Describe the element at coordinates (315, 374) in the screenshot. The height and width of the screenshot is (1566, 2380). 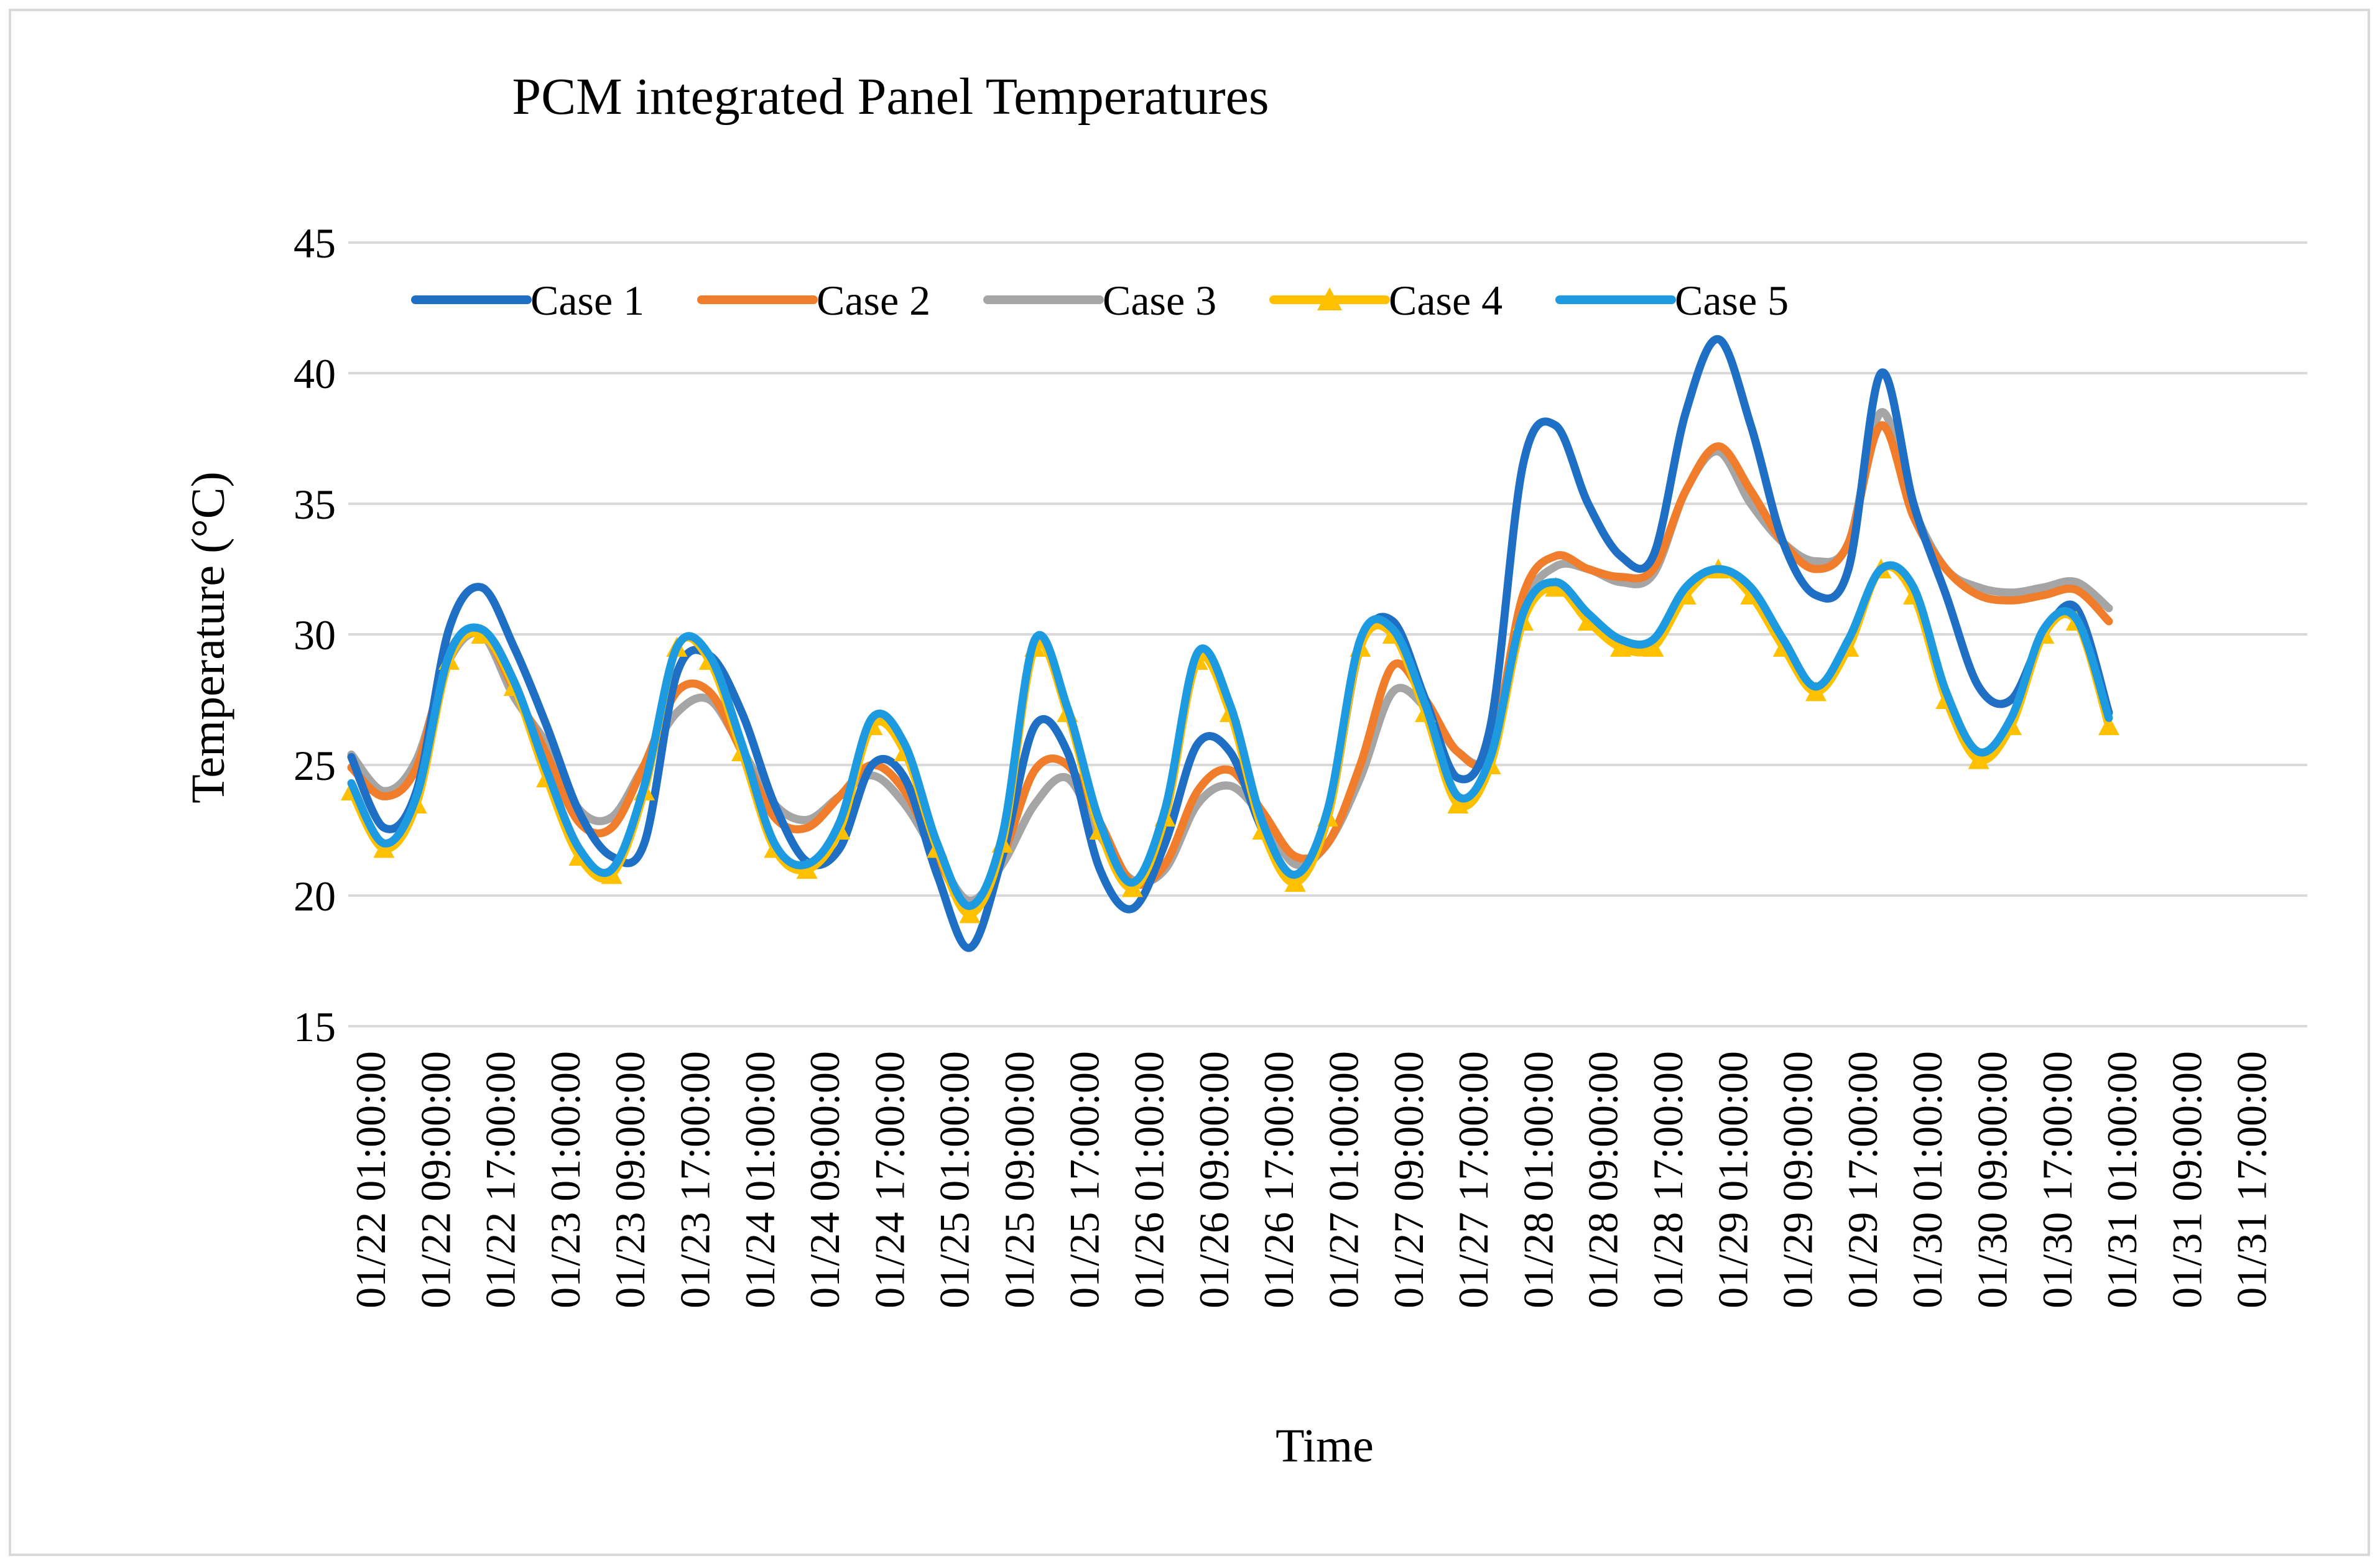
I see `y-tick-label: 40` at that location.